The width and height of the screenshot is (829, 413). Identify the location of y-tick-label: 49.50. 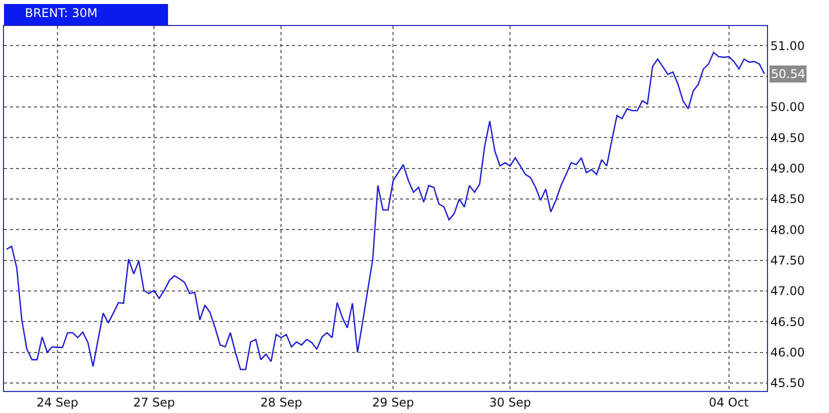
(787, 137).